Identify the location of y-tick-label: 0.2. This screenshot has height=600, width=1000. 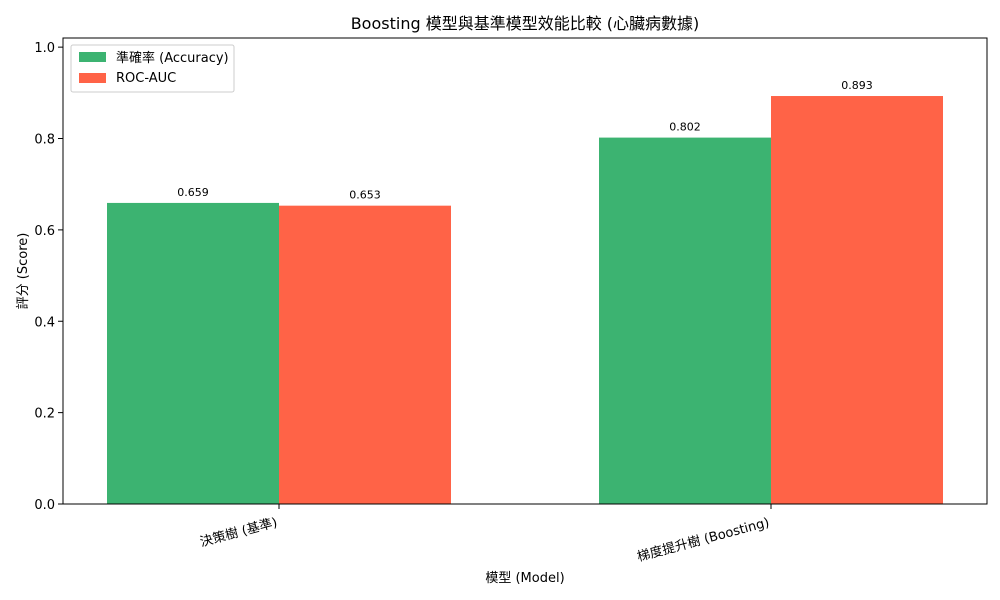
(44, 414).